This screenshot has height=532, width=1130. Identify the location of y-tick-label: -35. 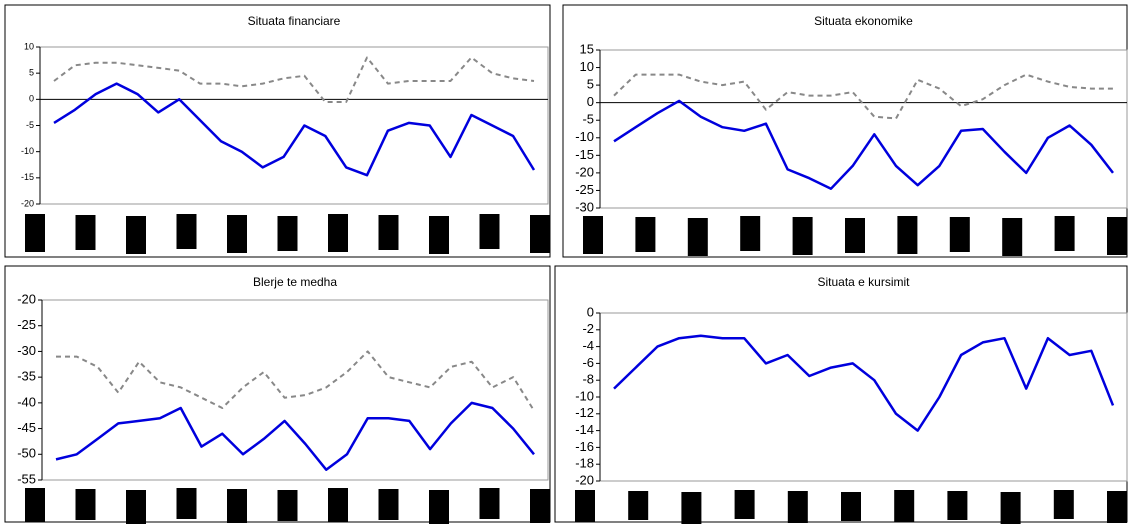
(26, 376).